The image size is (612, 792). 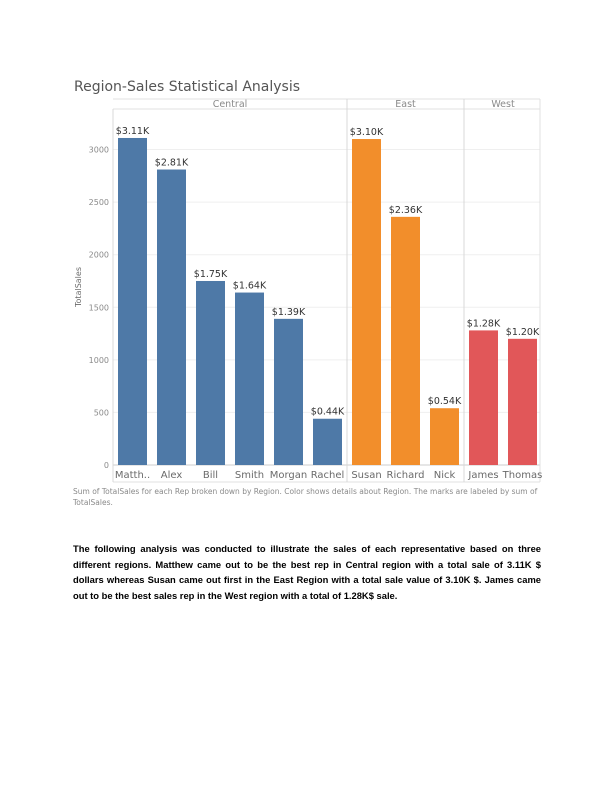 What do you see at coordinates (327, 441) in the screenshot?
I see `bar-rachel` at bounding box center [327, 441].